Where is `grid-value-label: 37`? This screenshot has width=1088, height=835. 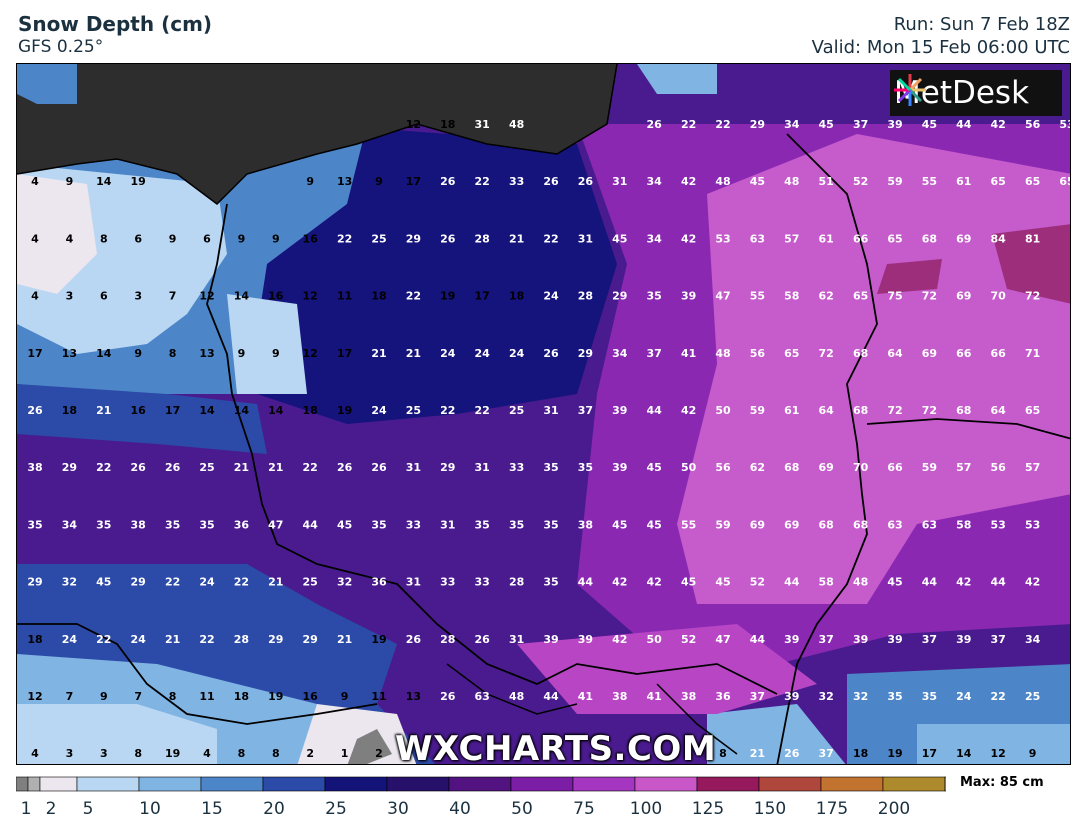 grid-value-label: 37 is located at coordinates (757, 696).